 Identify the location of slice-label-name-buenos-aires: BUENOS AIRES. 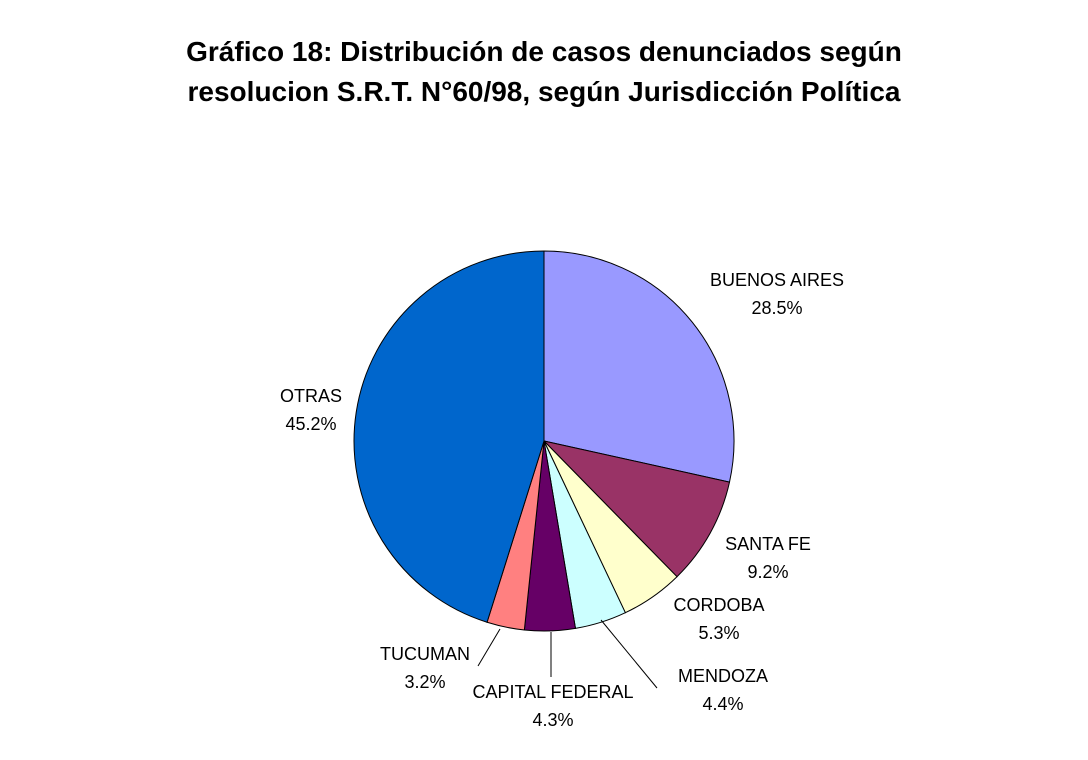
(777, 280).